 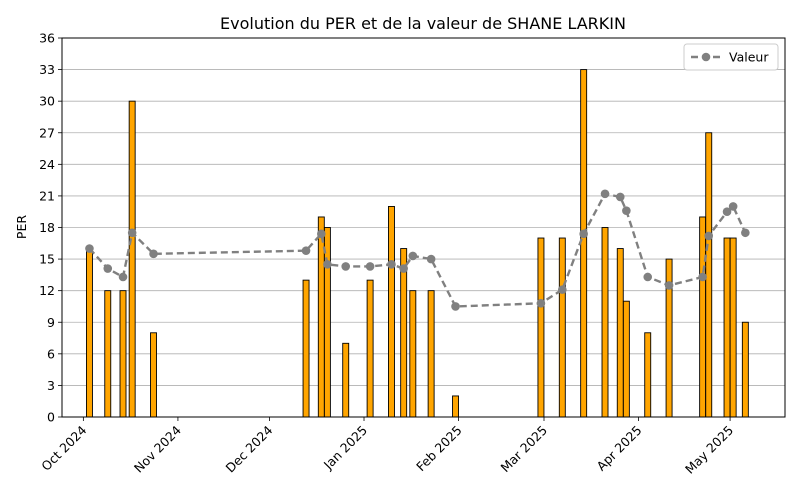 I want to click on y-tick-label: 3, so click(x=51, y=385).